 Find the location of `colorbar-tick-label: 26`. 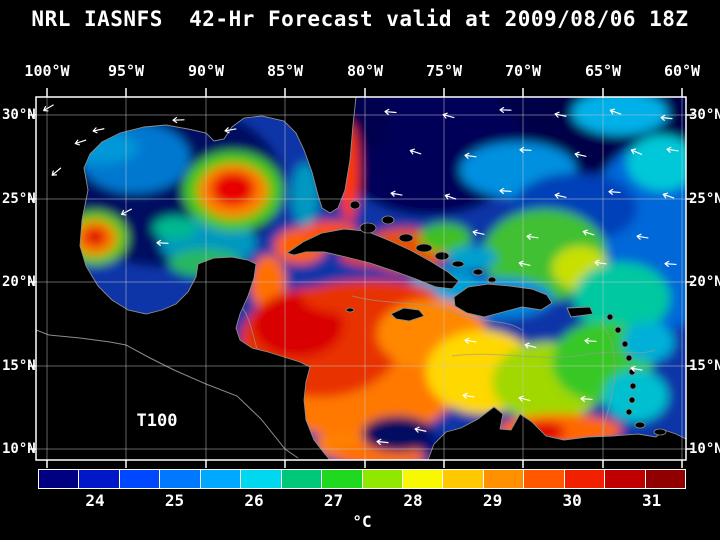

colorbar-tick-label: 26 is located at coordinates (254, 500).